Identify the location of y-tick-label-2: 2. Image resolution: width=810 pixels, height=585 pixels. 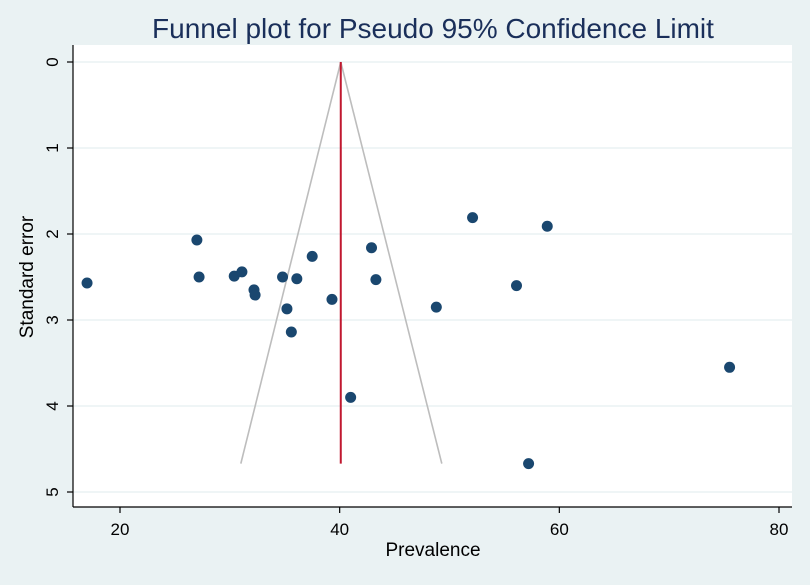
(52, 233).